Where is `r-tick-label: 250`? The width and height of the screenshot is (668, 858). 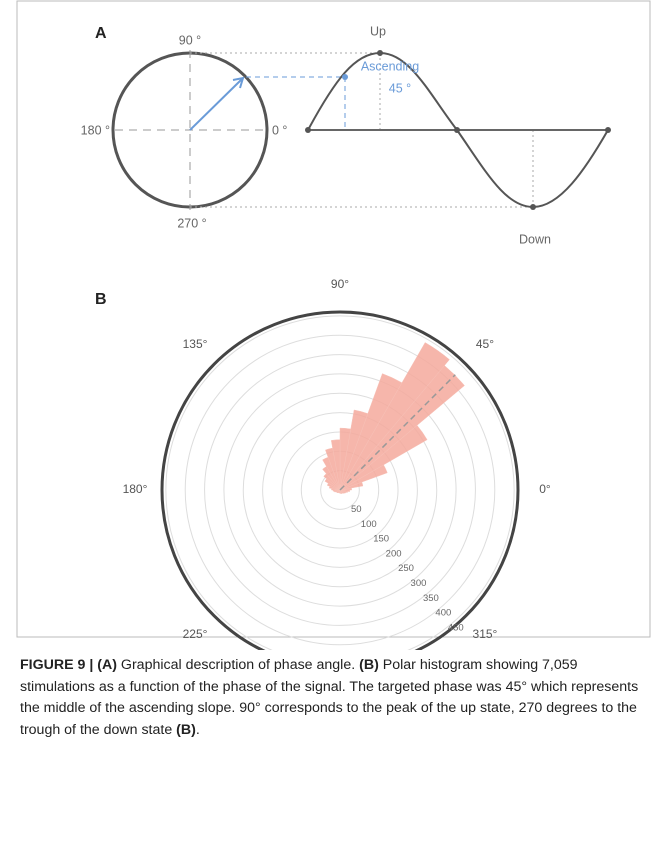
r-tick-label: 250 is located at coordinates (406, 568).